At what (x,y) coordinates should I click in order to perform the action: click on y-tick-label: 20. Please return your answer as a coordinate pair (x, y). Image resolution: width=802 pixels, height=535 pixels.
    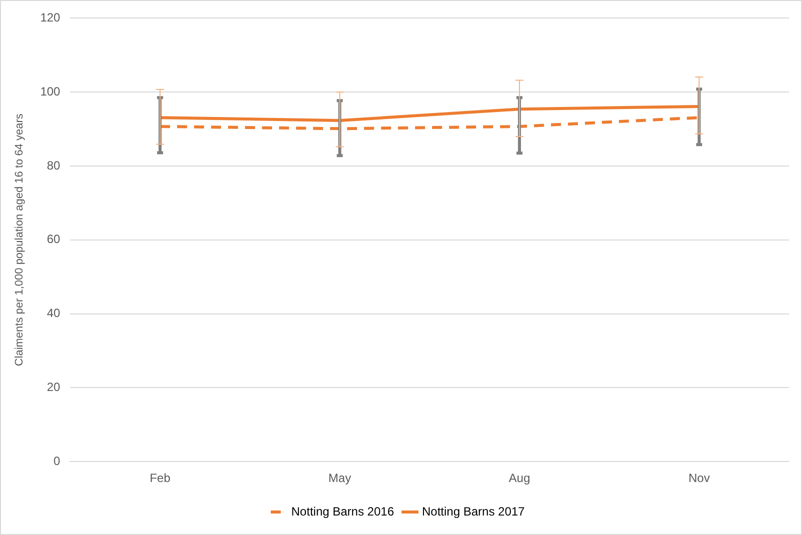
    Looking at the image, I should click on (53, 387).